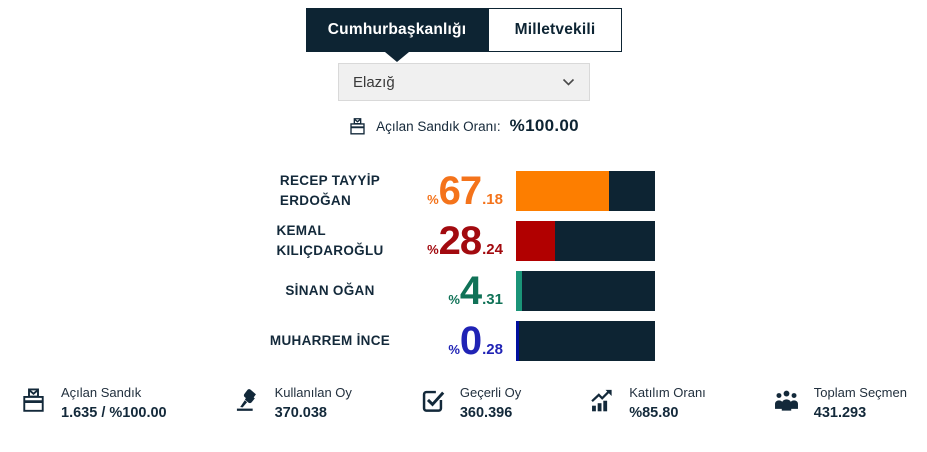 The image size is (927, 452). What do you see at coordinates (786, 400) in the screenshot?
I see `voters-icon` at bounding box center [786, 400].